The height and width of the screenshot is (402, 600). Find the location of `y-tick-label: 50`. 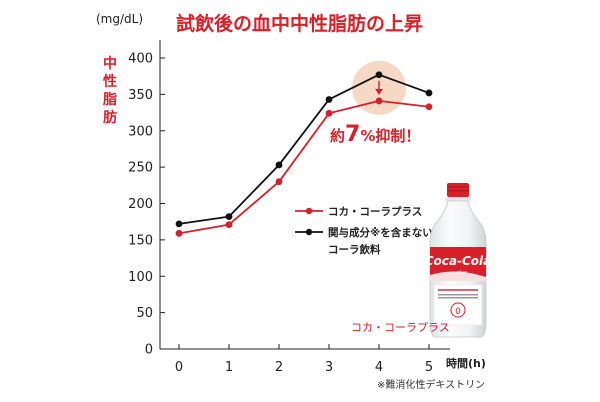

y-tick-label: 50 is located at coordinates (144, 313).